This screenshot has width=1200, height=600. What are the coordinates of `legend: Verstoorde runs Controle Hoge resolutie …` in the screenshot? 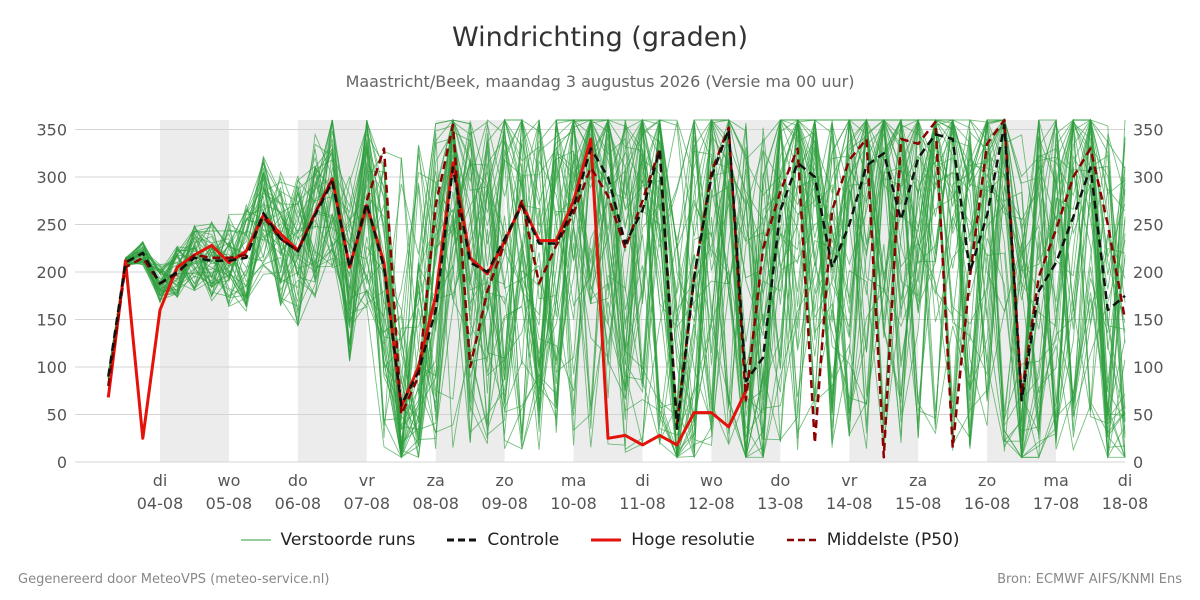 It's located at (600, 540).